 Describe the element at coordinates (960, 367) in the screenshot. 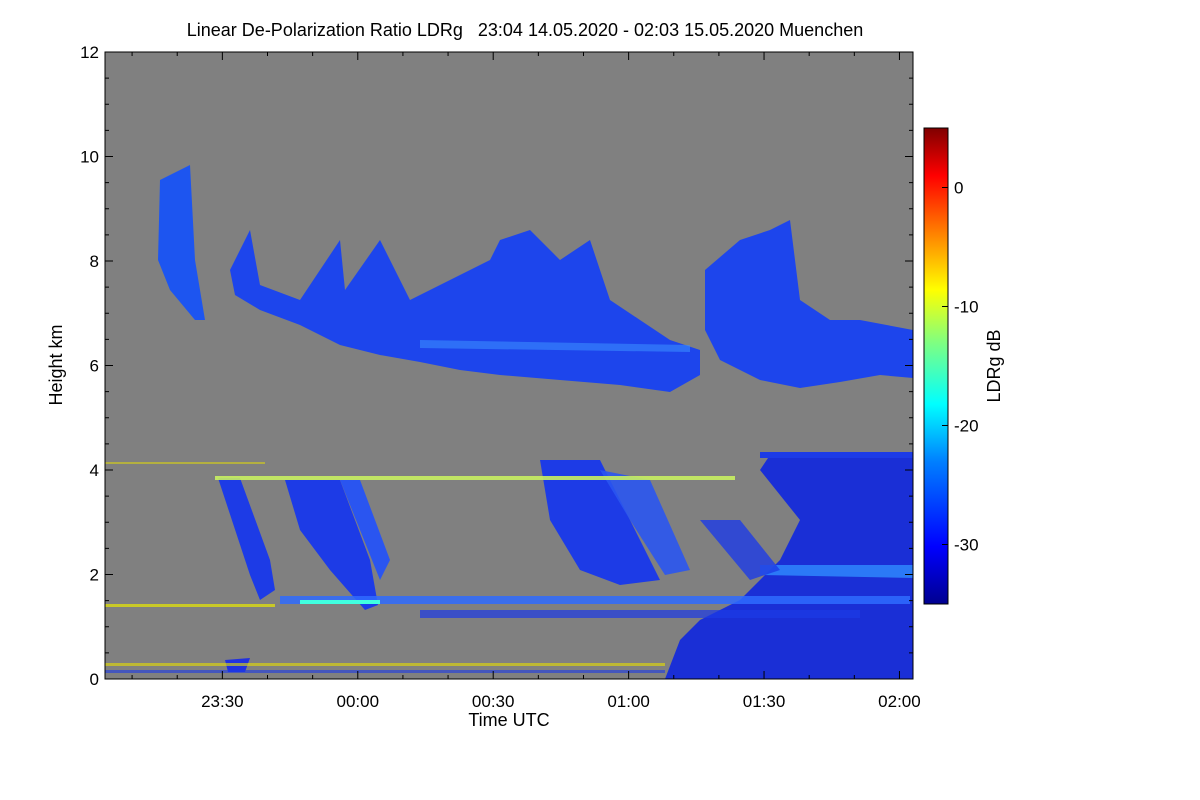

I see `colorbar-axis: 0 -10 -20 -30` at that location.